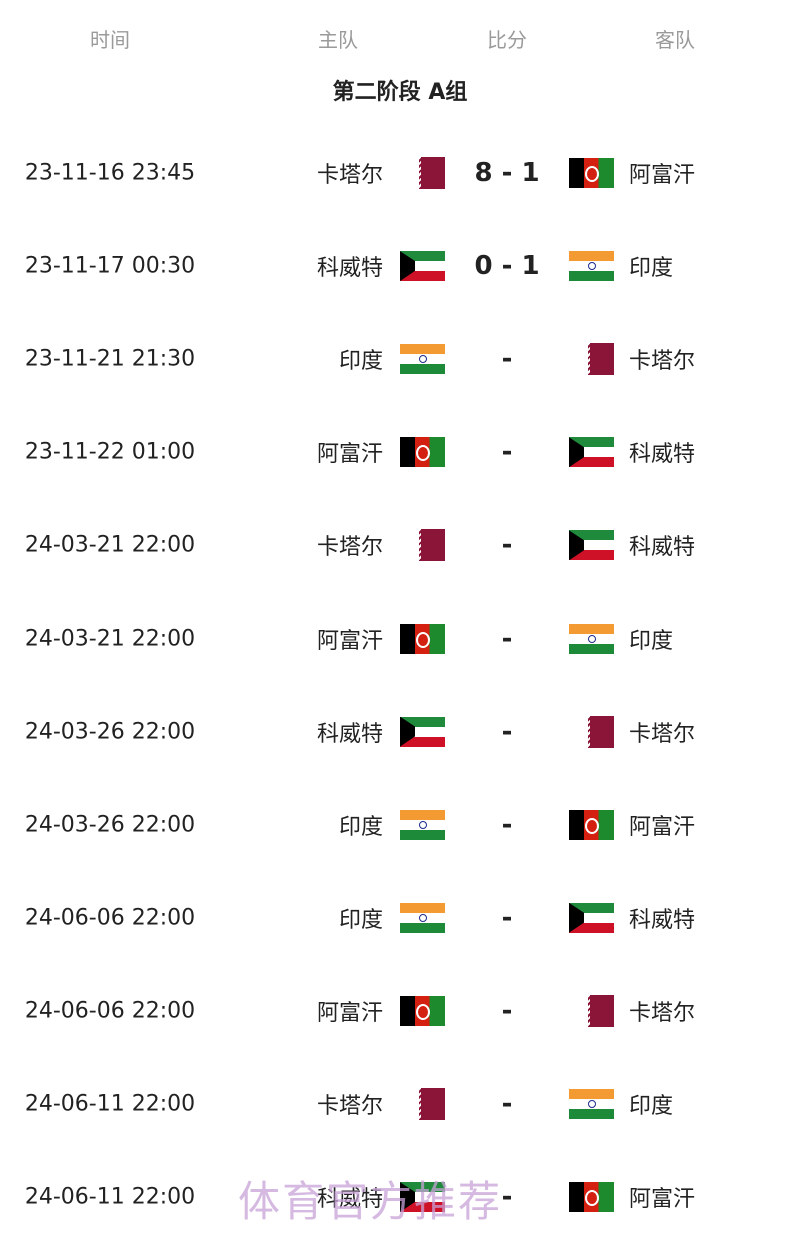  Describe the element at coordinates (110, 359) in the screenshot. I see `match-time: 23-11-21 21:30` at that location.